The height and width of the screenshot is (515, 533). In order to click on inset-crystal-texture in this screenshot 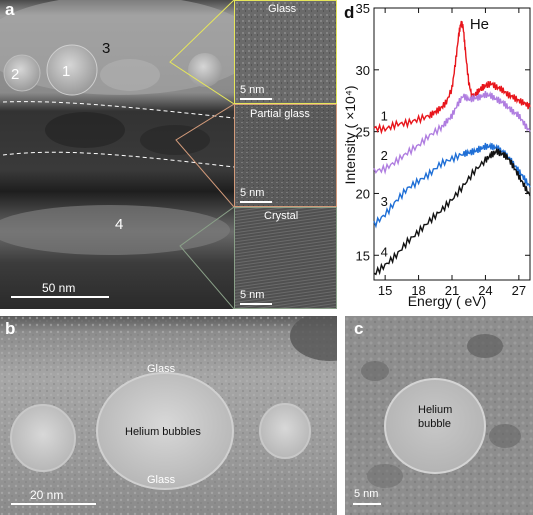, I will do `click(285, 258)`.